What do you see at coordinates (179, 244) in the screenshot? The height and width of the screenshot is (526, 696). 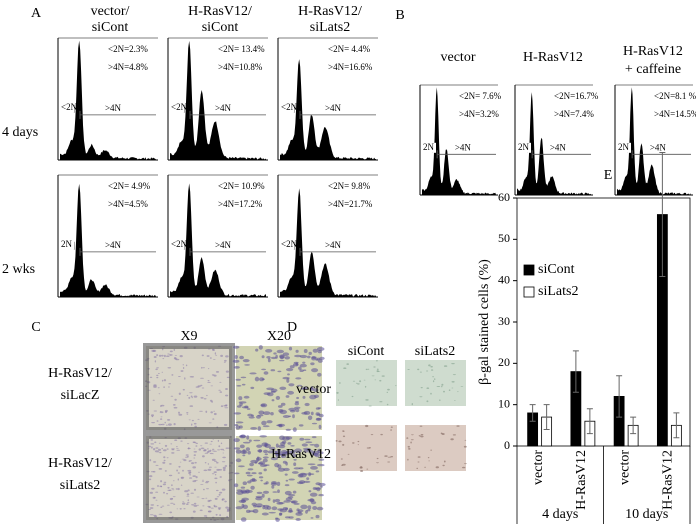 I see `gate-label: <2N` at bounding box center [179, 244].